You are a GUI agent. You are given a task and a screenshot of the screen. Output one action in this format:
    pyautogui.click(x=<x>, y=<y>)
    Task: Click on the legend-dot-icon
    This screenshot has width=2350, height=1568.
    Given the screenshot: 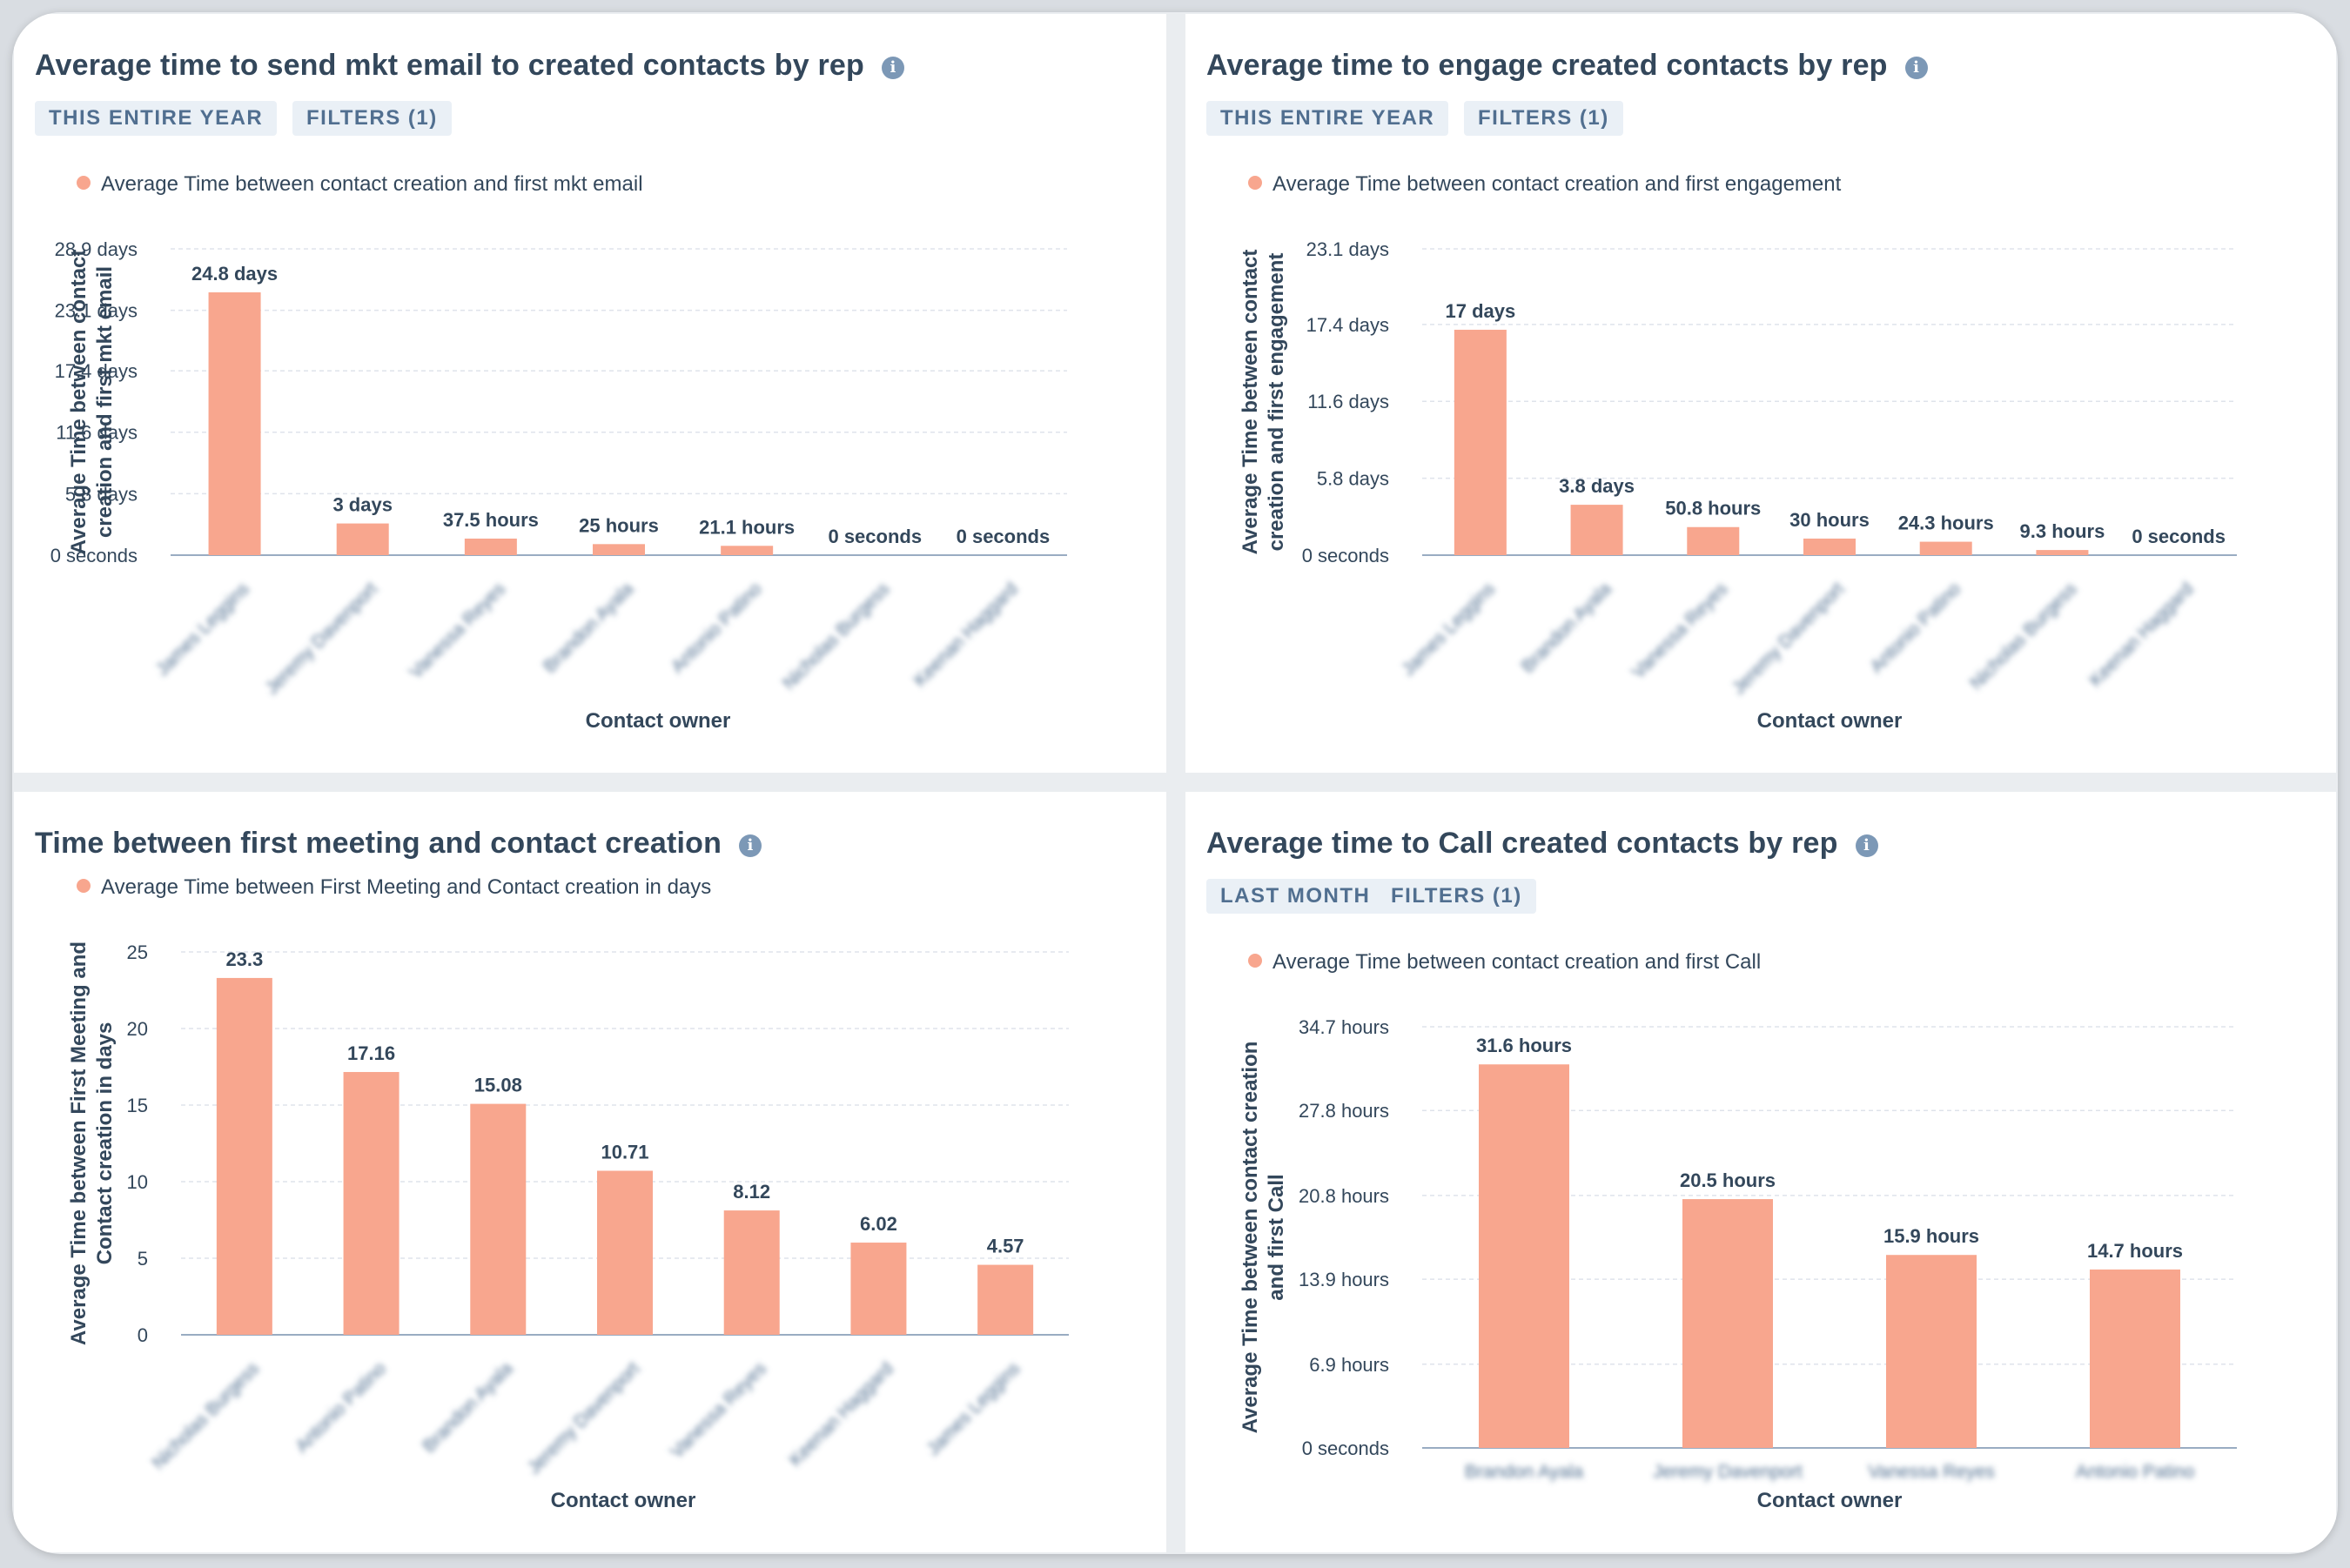 What is the action you would take?
    pyautogui.click(x=1255, y=961)
    